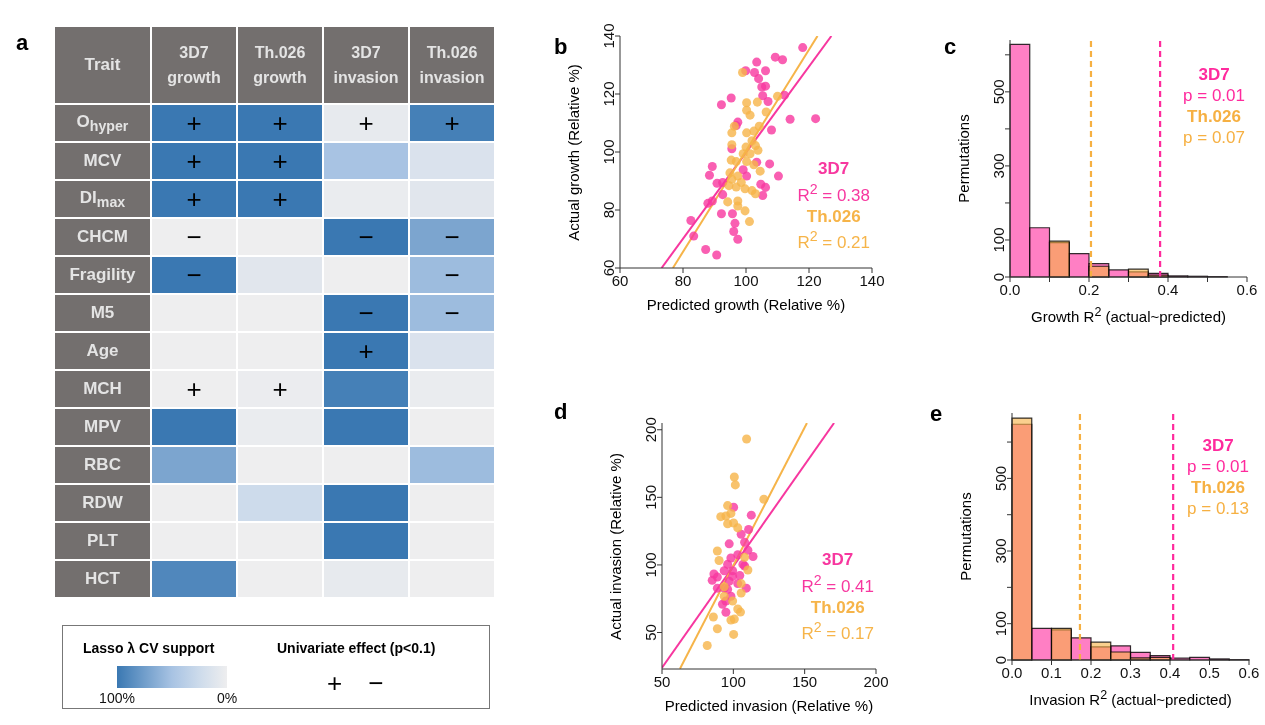 The width and height of the screenshot is (1265, 725). I want to click on y-tick-label: Age, so click(102, 351).